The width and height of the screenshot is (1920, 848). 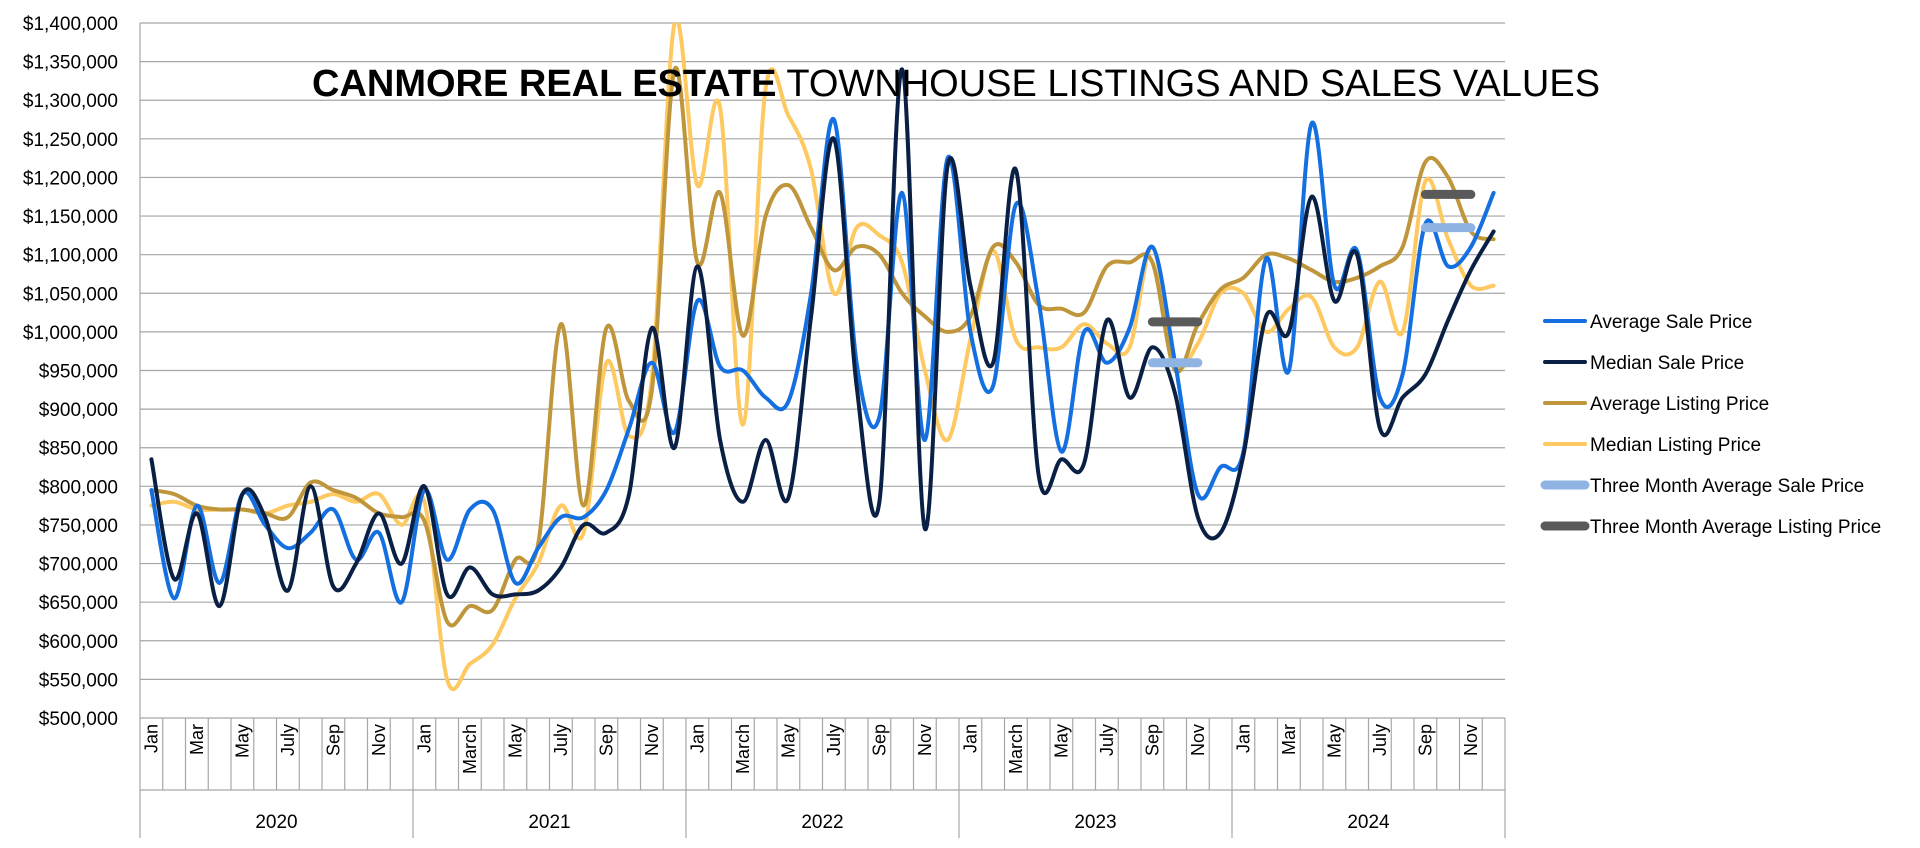 What do you see at coordinates (78, 642) in the screenshot?
I see `y-tick-label: $600,000` at bounding box center [78, 642].